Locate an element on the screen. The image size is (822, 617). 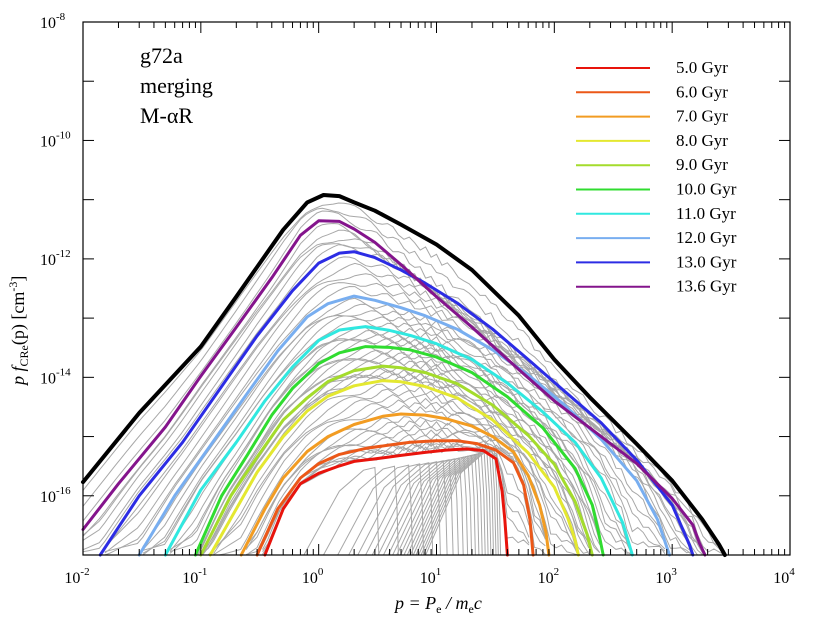
x-tick-exp: 4 is located at coordinates (792, 572).